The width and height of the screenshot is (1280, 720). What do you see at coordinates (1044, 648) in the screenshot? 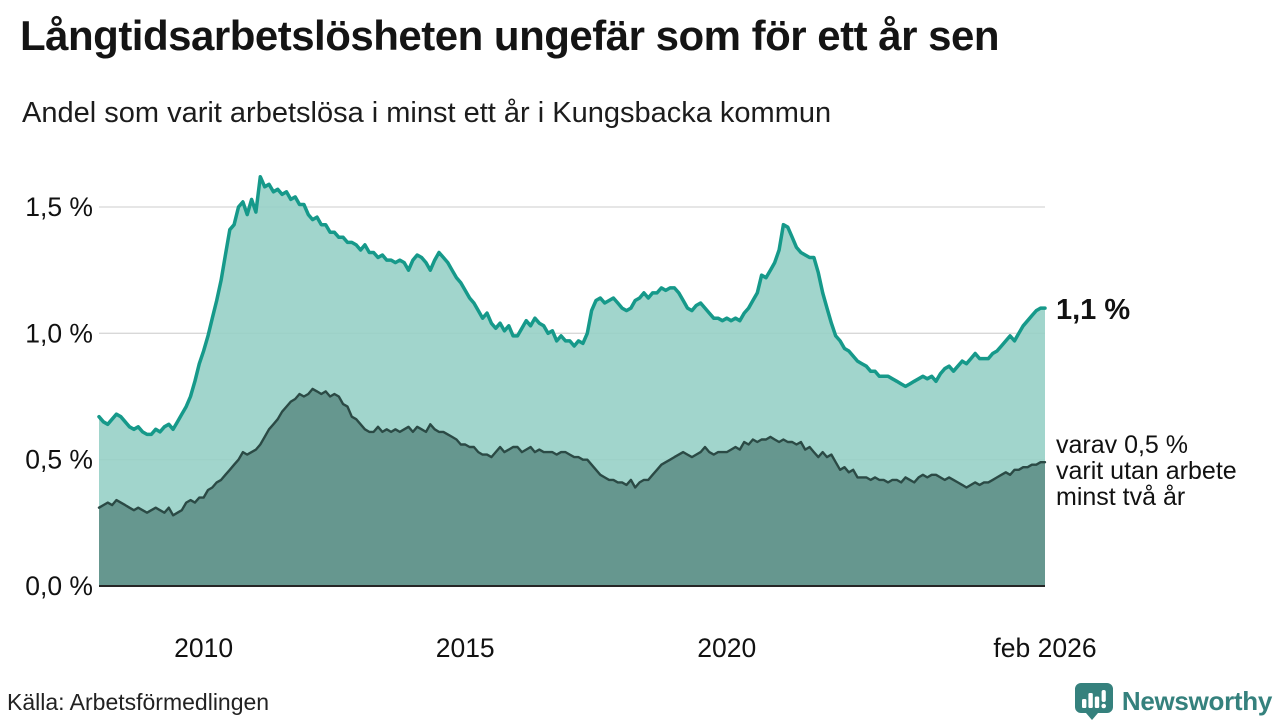
I see `x-tick-label: feb 2026` at bounding box center [1044, 648].